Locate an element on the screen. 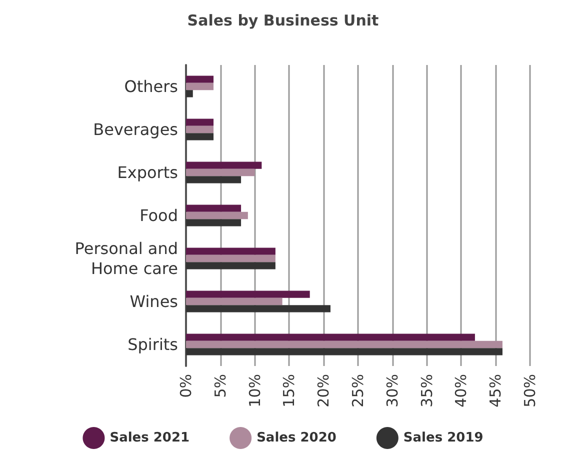 The image size is (566, 456). x-tick-label: 50% is located at coordinates (530, 391).